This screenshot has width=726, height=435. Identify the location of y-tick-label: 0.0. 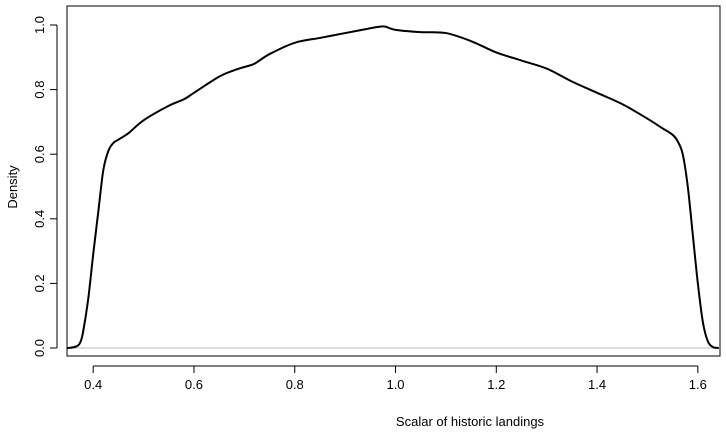
(39, 348).